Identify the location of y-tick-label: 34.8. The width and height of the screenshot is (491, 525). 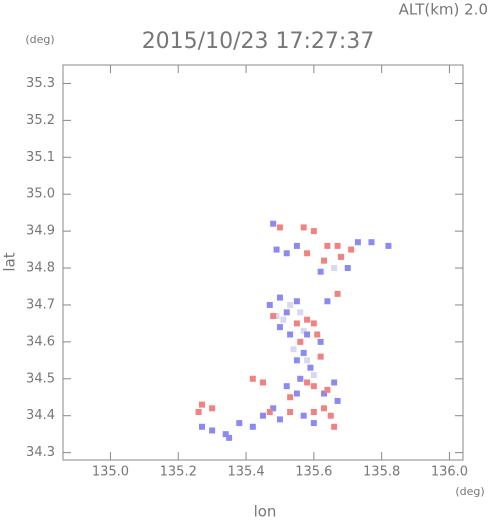
(40, 268).